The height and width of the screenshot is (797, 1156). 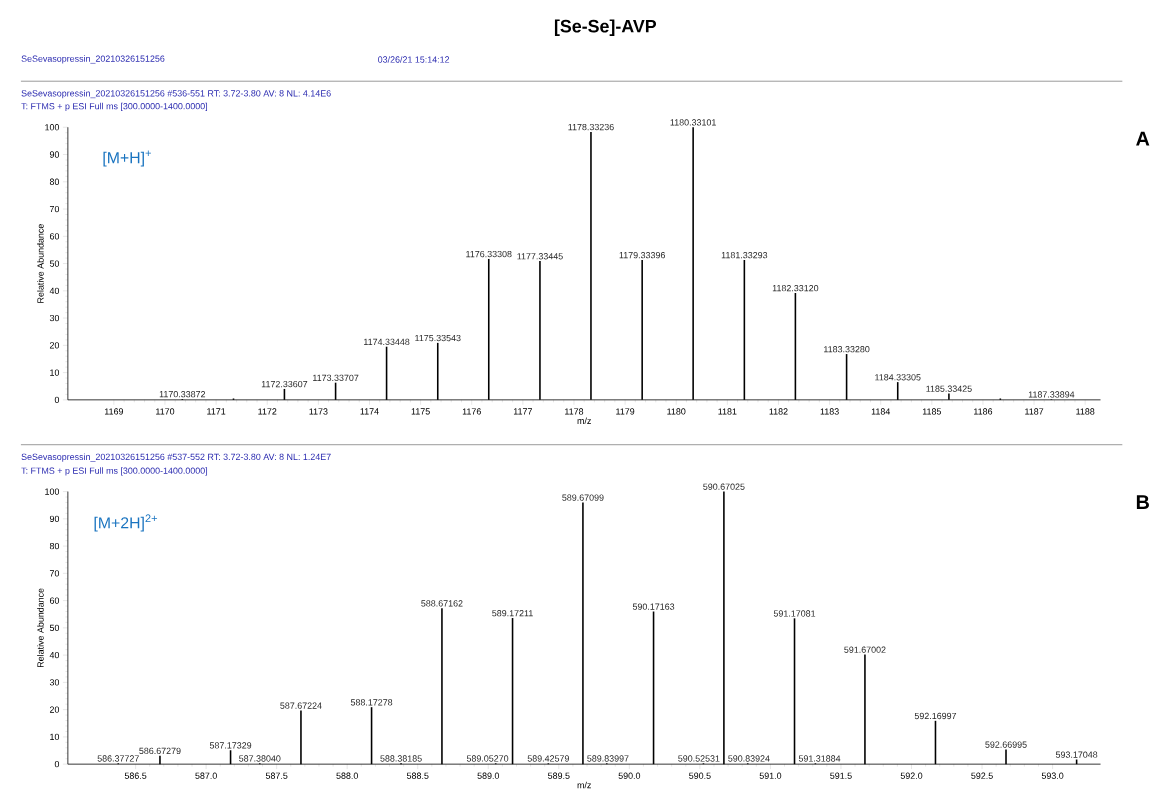 I want to click on annotation: 1180.33101, so click(x=693, y=122).